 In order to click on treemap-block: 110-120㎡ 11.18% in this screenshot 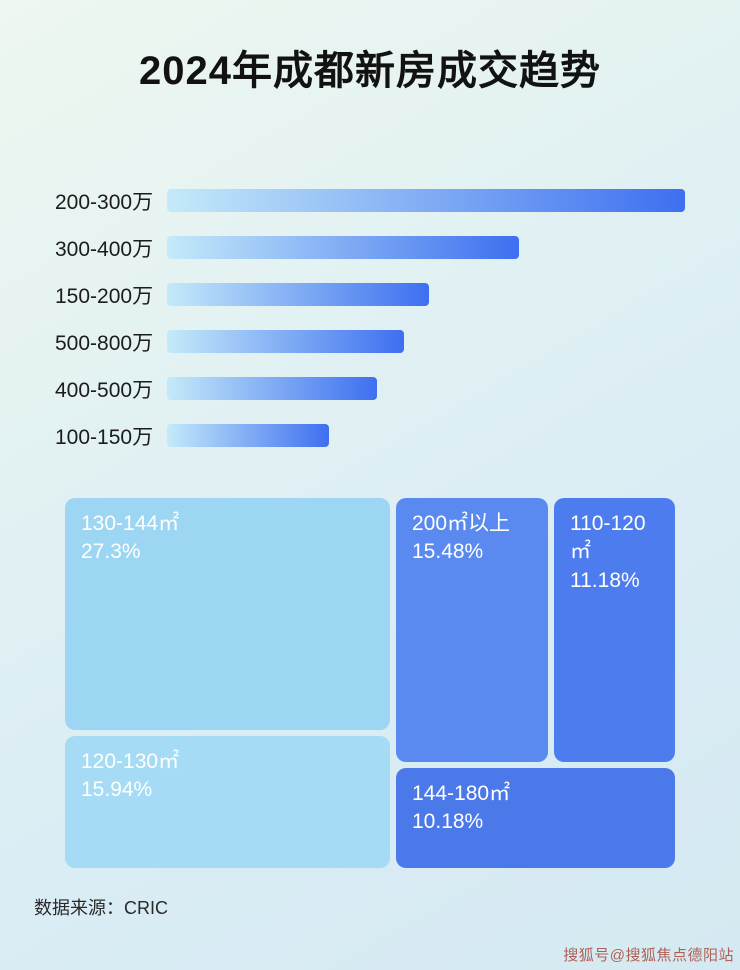, I will do `click(614, 630)`.